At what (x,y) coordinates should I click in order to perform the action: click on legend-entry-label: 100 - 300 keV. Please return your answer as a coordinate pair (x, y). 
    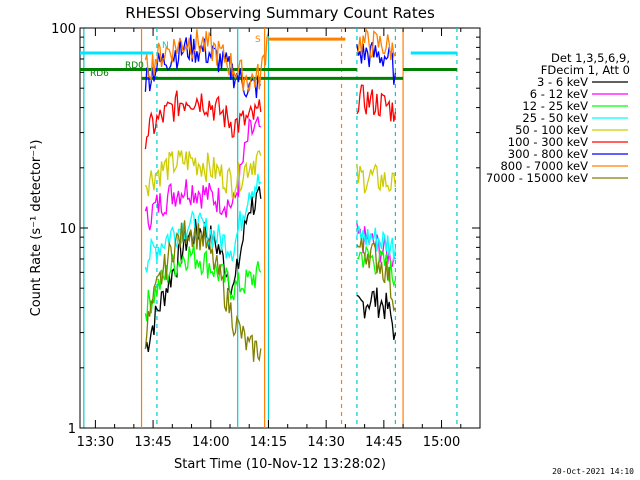
    Looking at the image, I should click on (548, 142).